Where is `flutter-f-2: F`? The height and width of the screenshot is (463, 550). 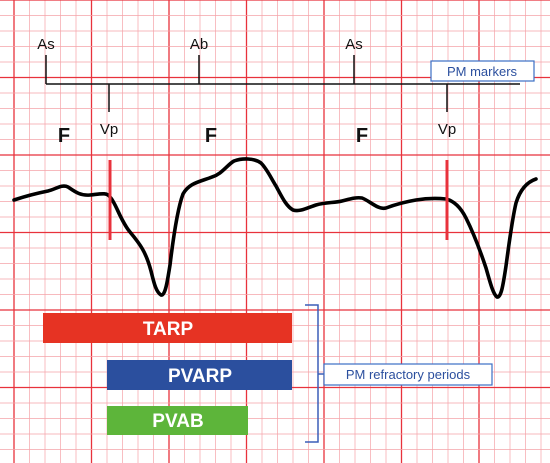
flutter-f-2: F is located at coordinates (211, 136).